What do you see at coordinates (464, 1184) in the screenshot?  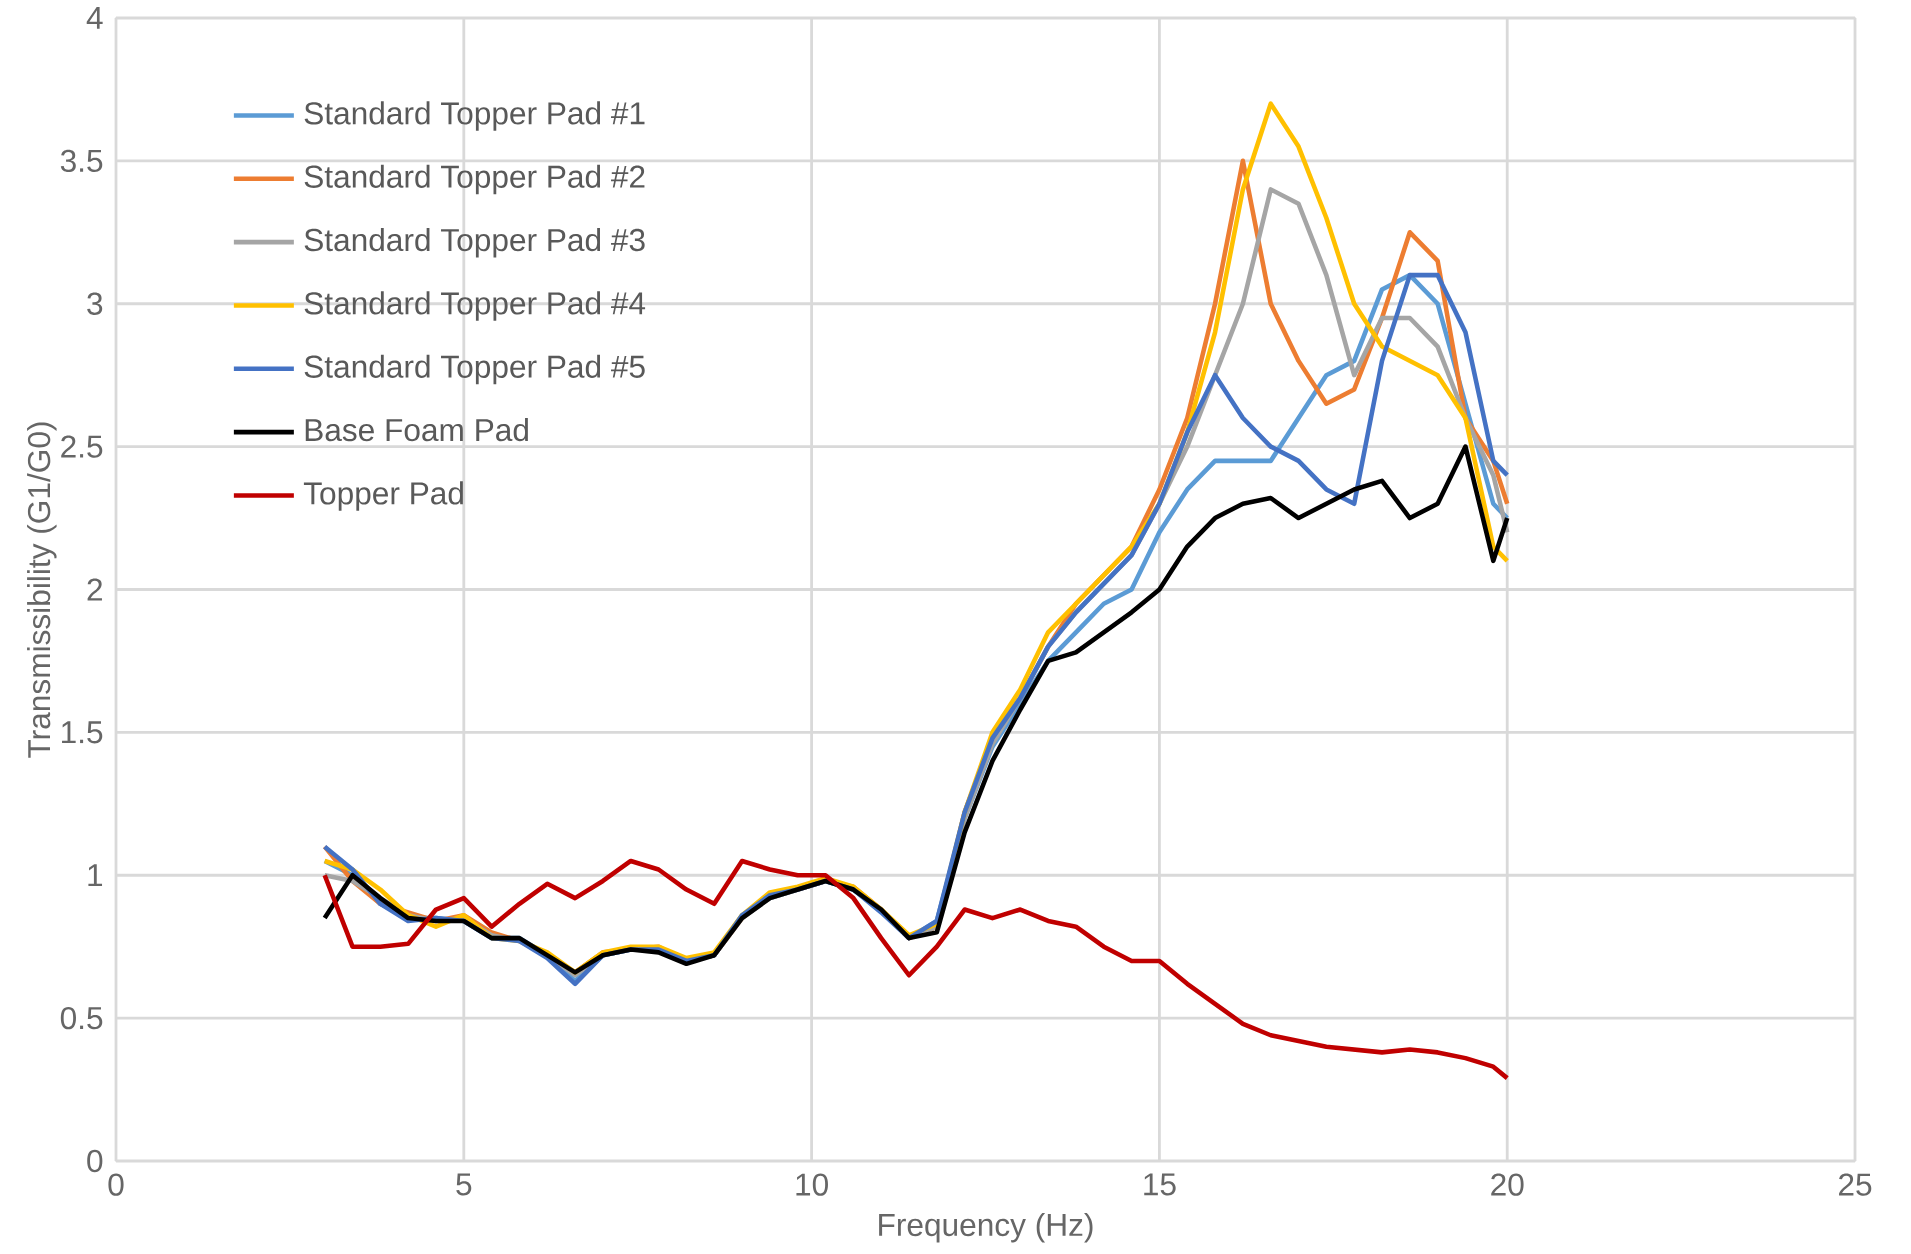 I see `x-tick-label: 5` at bounding box center [464, 1184].